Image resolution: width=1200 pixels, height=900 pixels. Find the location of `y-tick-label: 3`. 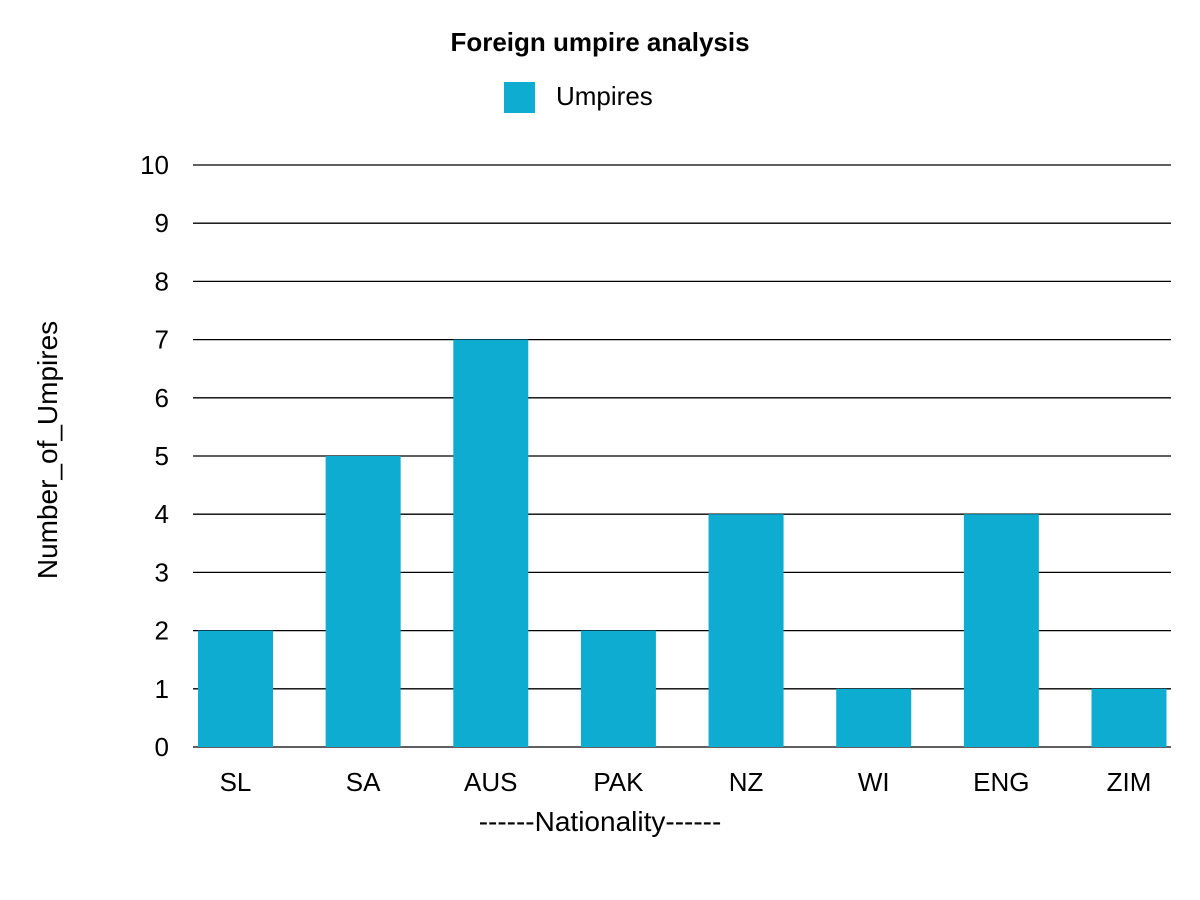

y-tick-label: 3 is located at coordinates (162, 572).